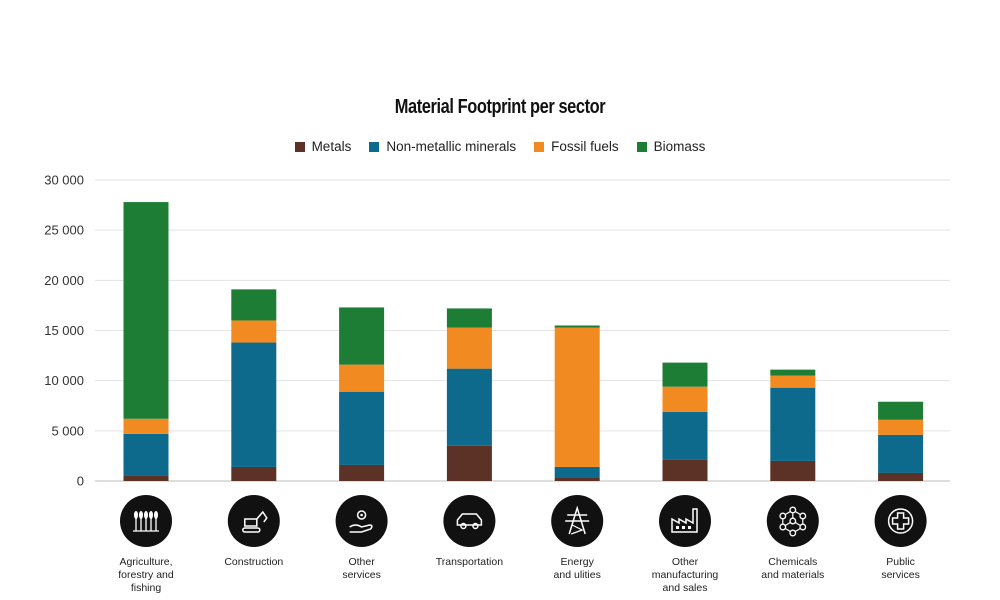 Image resolution: width=1000 pixels, height=600 pixels. What do you see at coordinates (577, 562) in the screenshot?
I see `category-label-line: Energy` at bounding box center [577, 562].